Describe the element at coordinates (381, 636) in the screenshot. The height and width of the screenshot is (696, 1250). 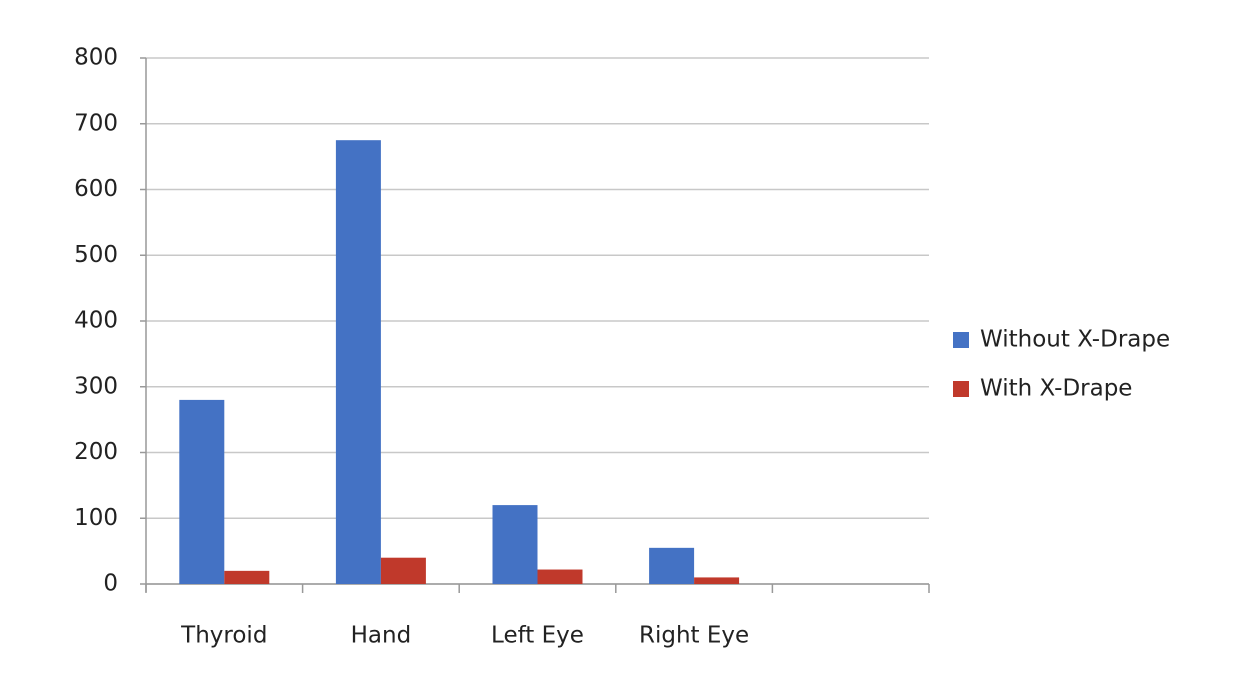
I see `x-tick-label: Hand` at that location.